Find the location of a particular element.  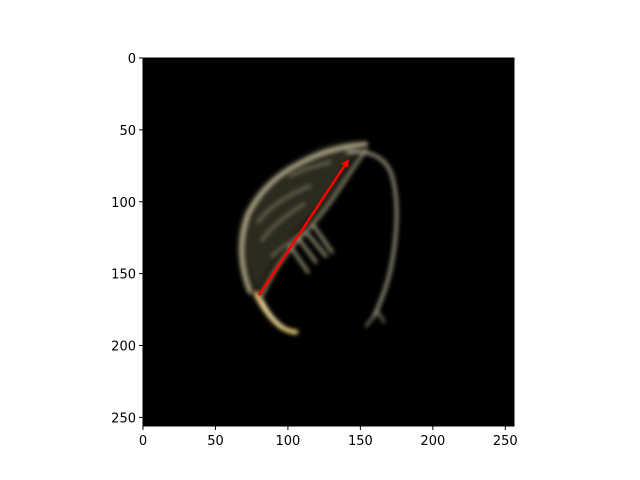

x-tick-label: 200 is located at coordinates (432, 441).